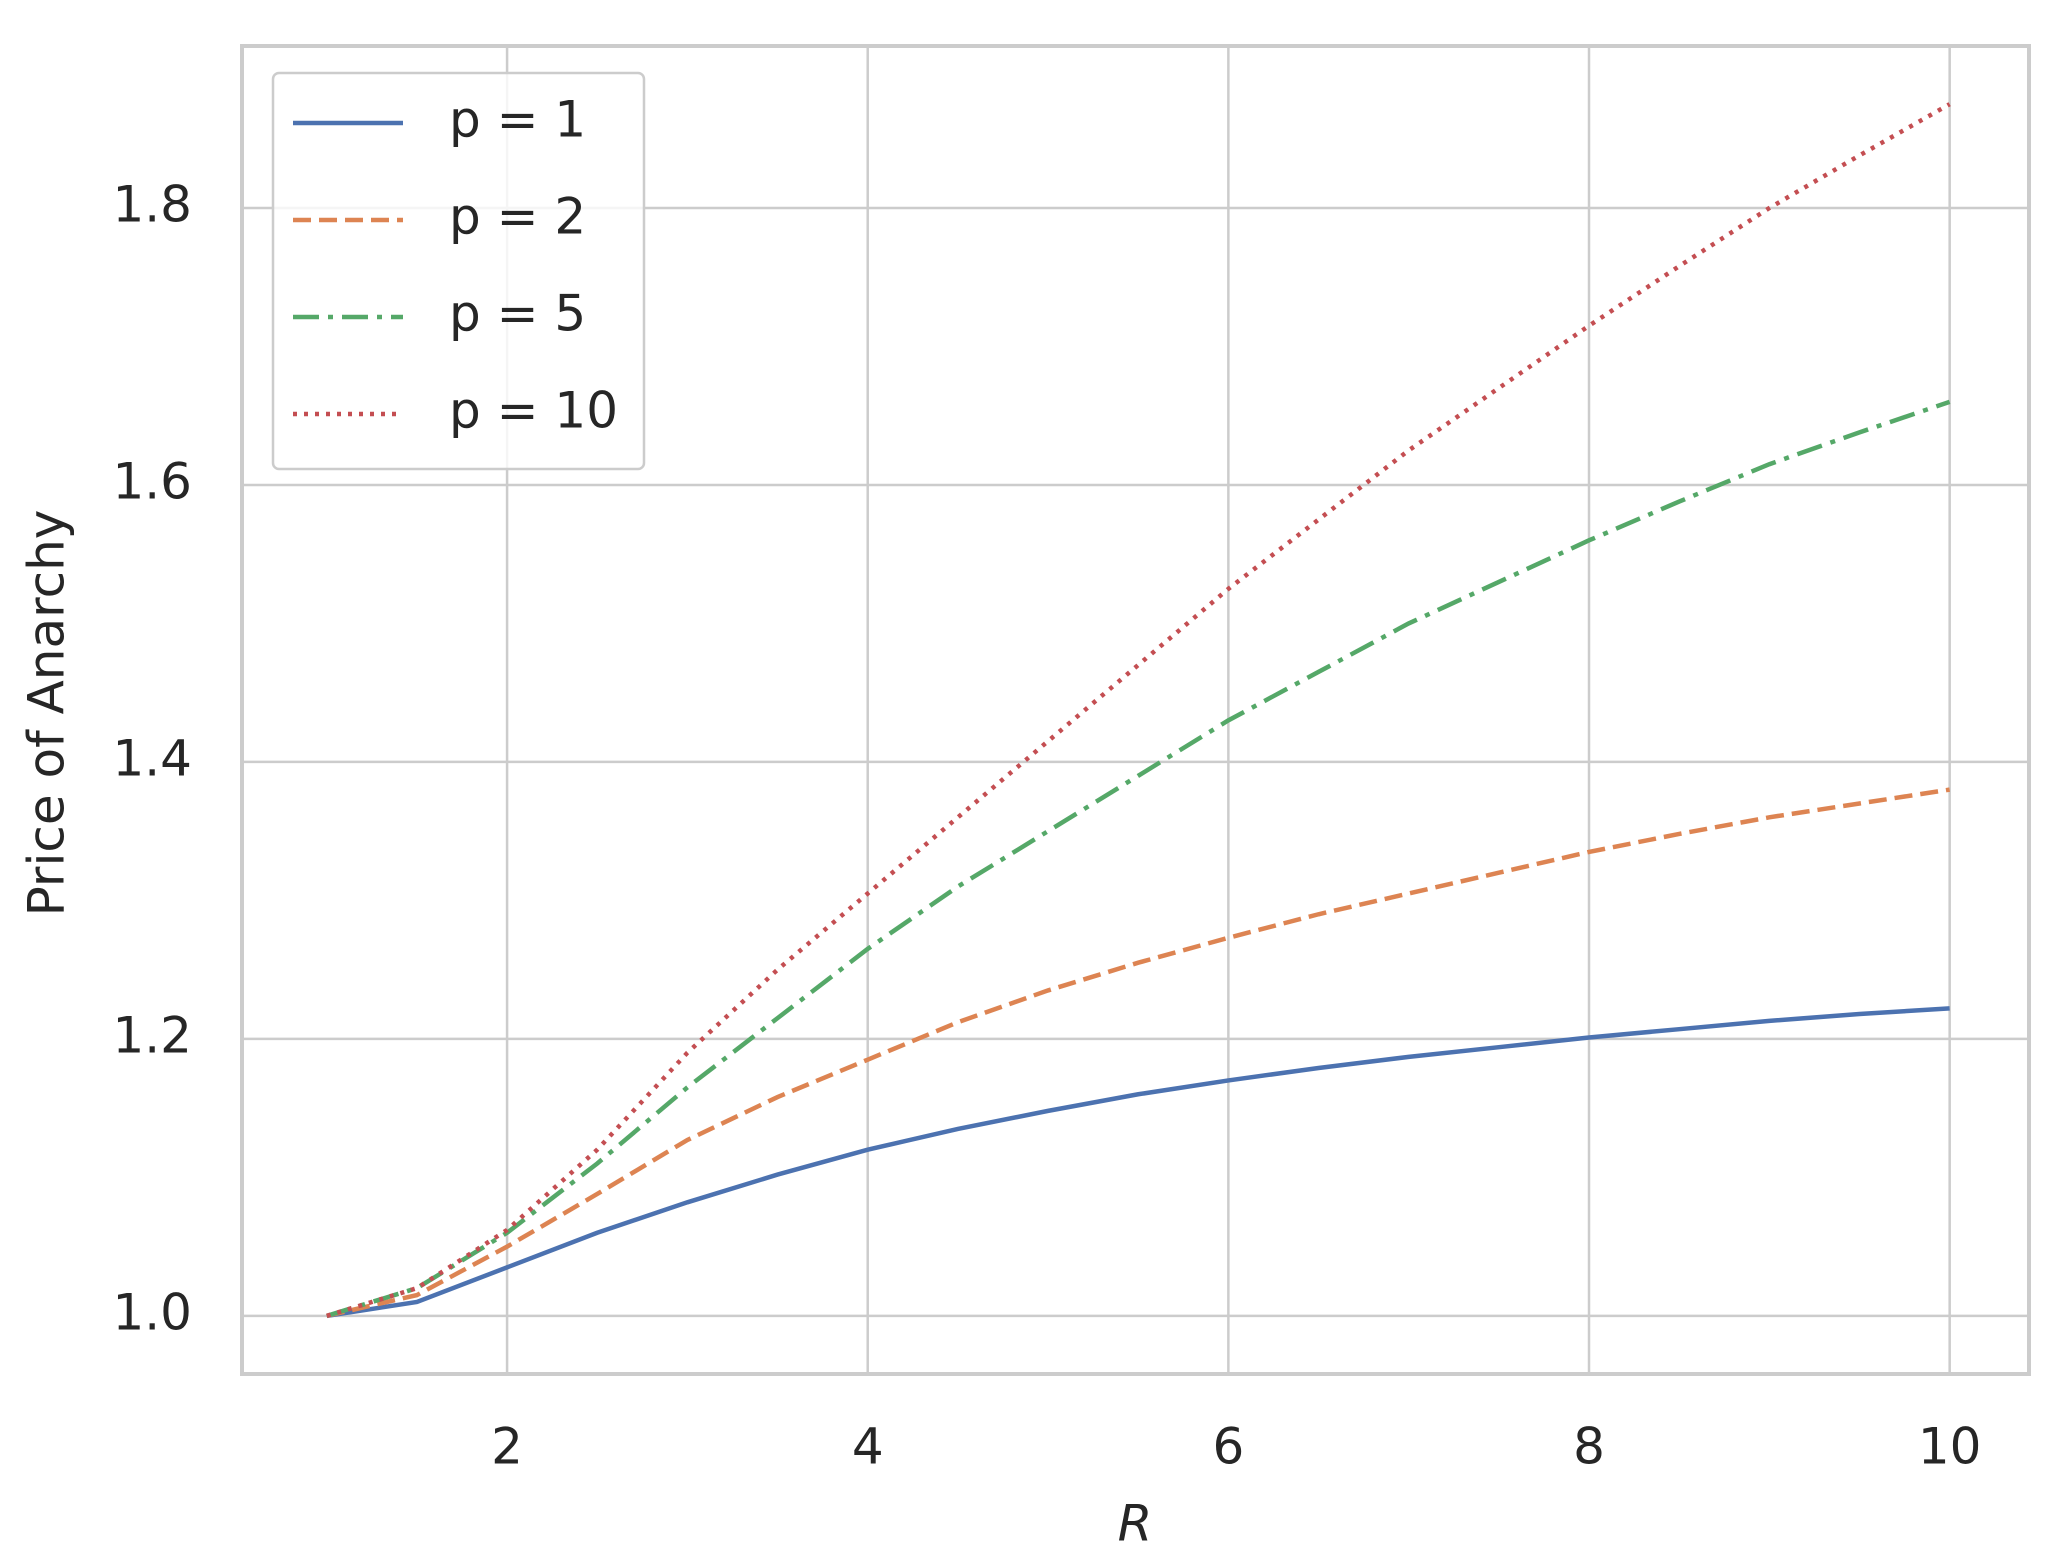 This screenshot has width=2070, height=1568. What do you see at coordinates (517, 314) in the screenshot?
I see `legend-label: p = 5` at bounding box center [517, 314].